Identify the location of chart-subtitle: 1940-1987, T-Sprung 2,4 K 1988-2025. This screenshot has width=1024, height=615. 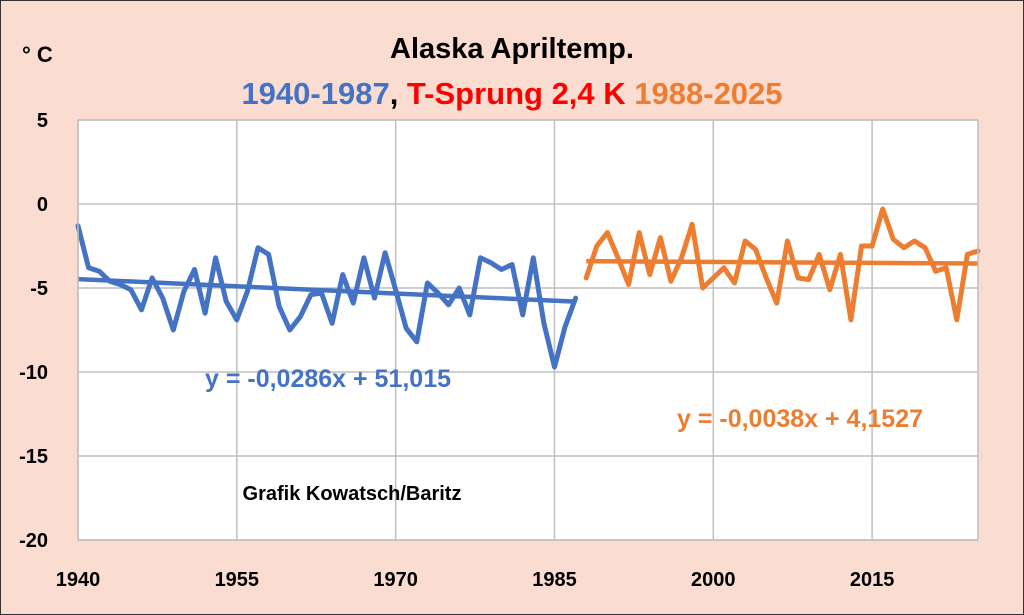
(511, 93).